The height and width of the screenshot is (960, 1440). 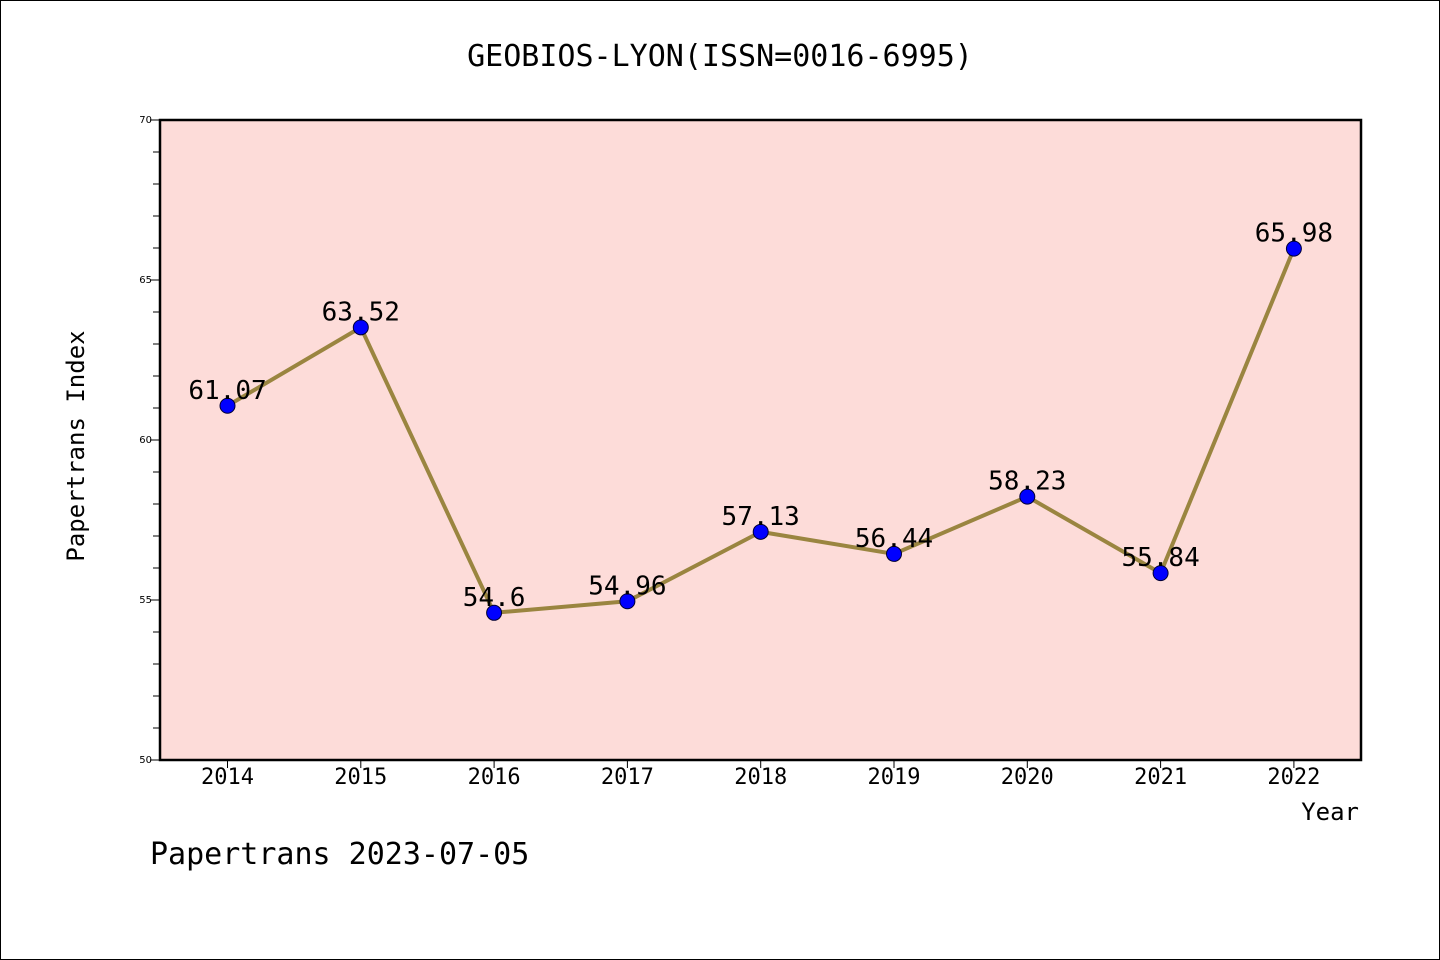 What do you see at coordinates (227, 777) in the screenshot?
I see `x-tick-label: 2014` at bounding box center [227, 777].